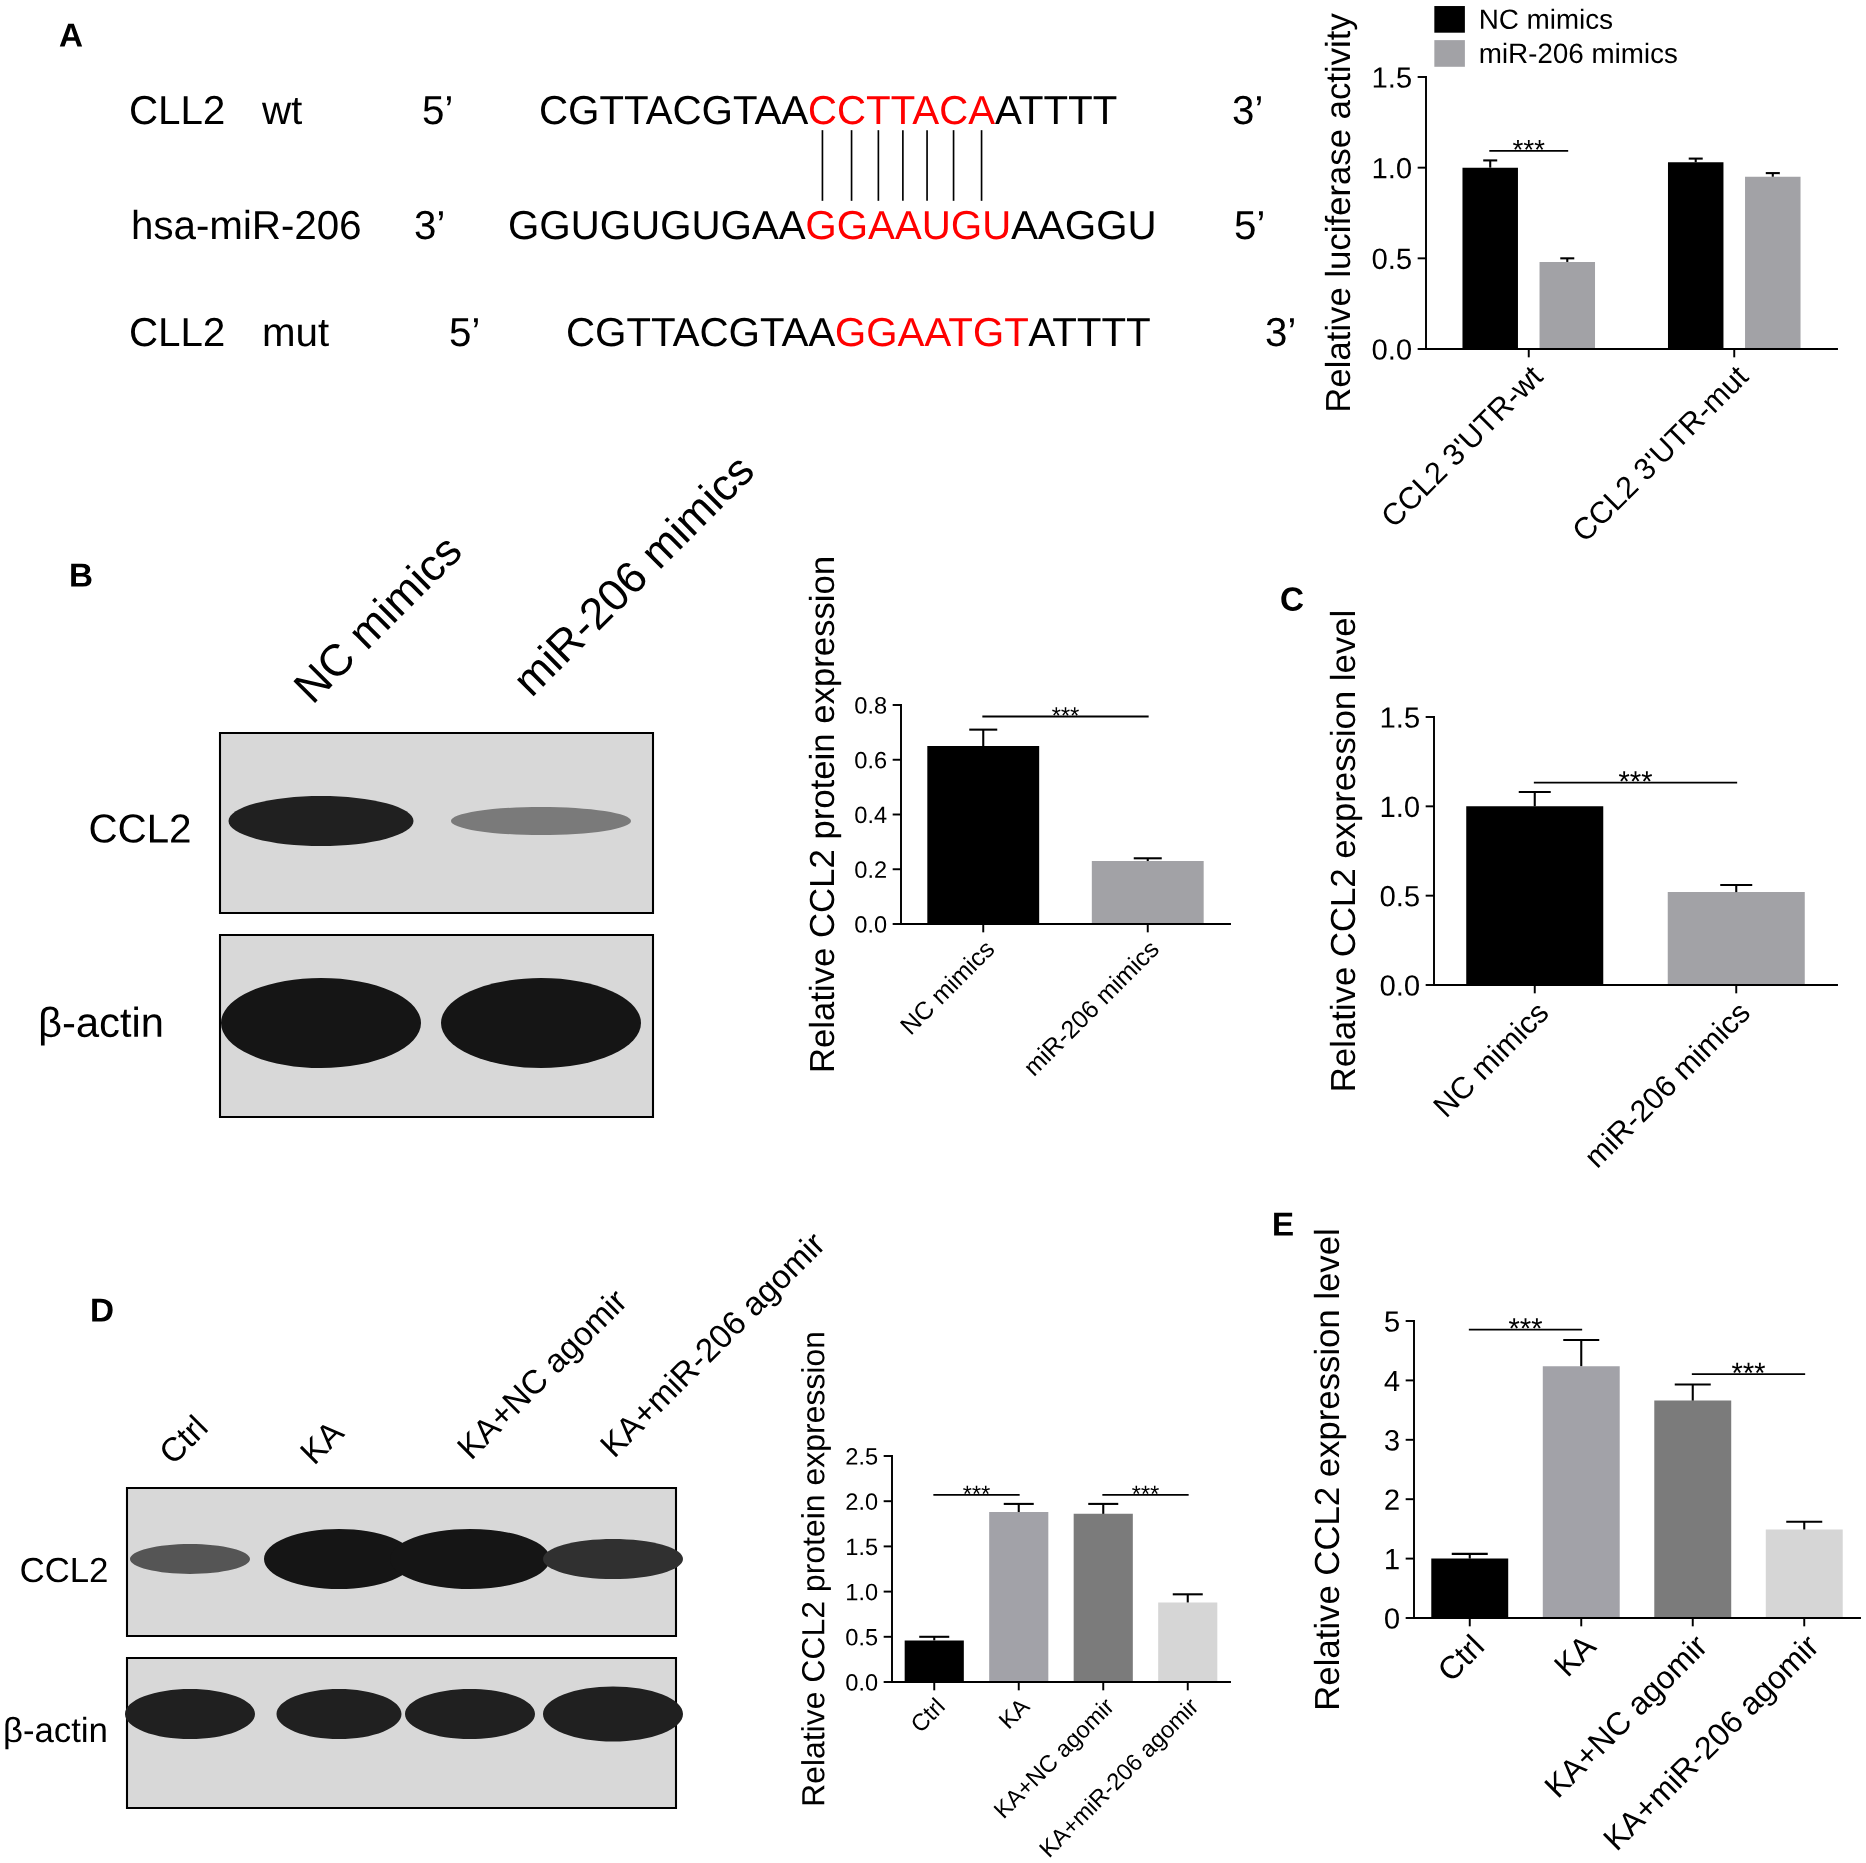 The image size is (1866, 1863). I want to click on y-tick-label: 0, so click(1392, 1618).